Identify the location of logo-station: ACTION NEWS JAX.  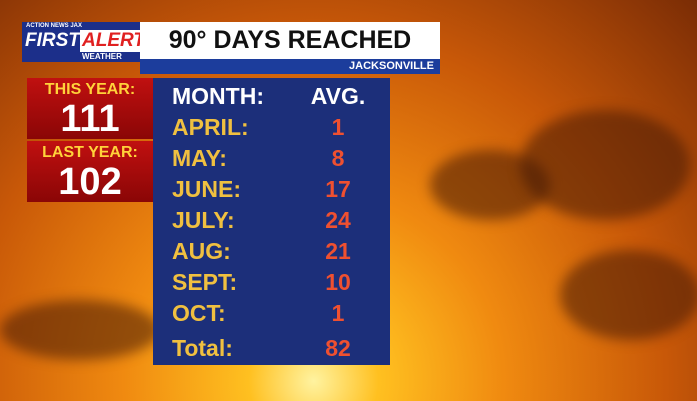
(54, 26).